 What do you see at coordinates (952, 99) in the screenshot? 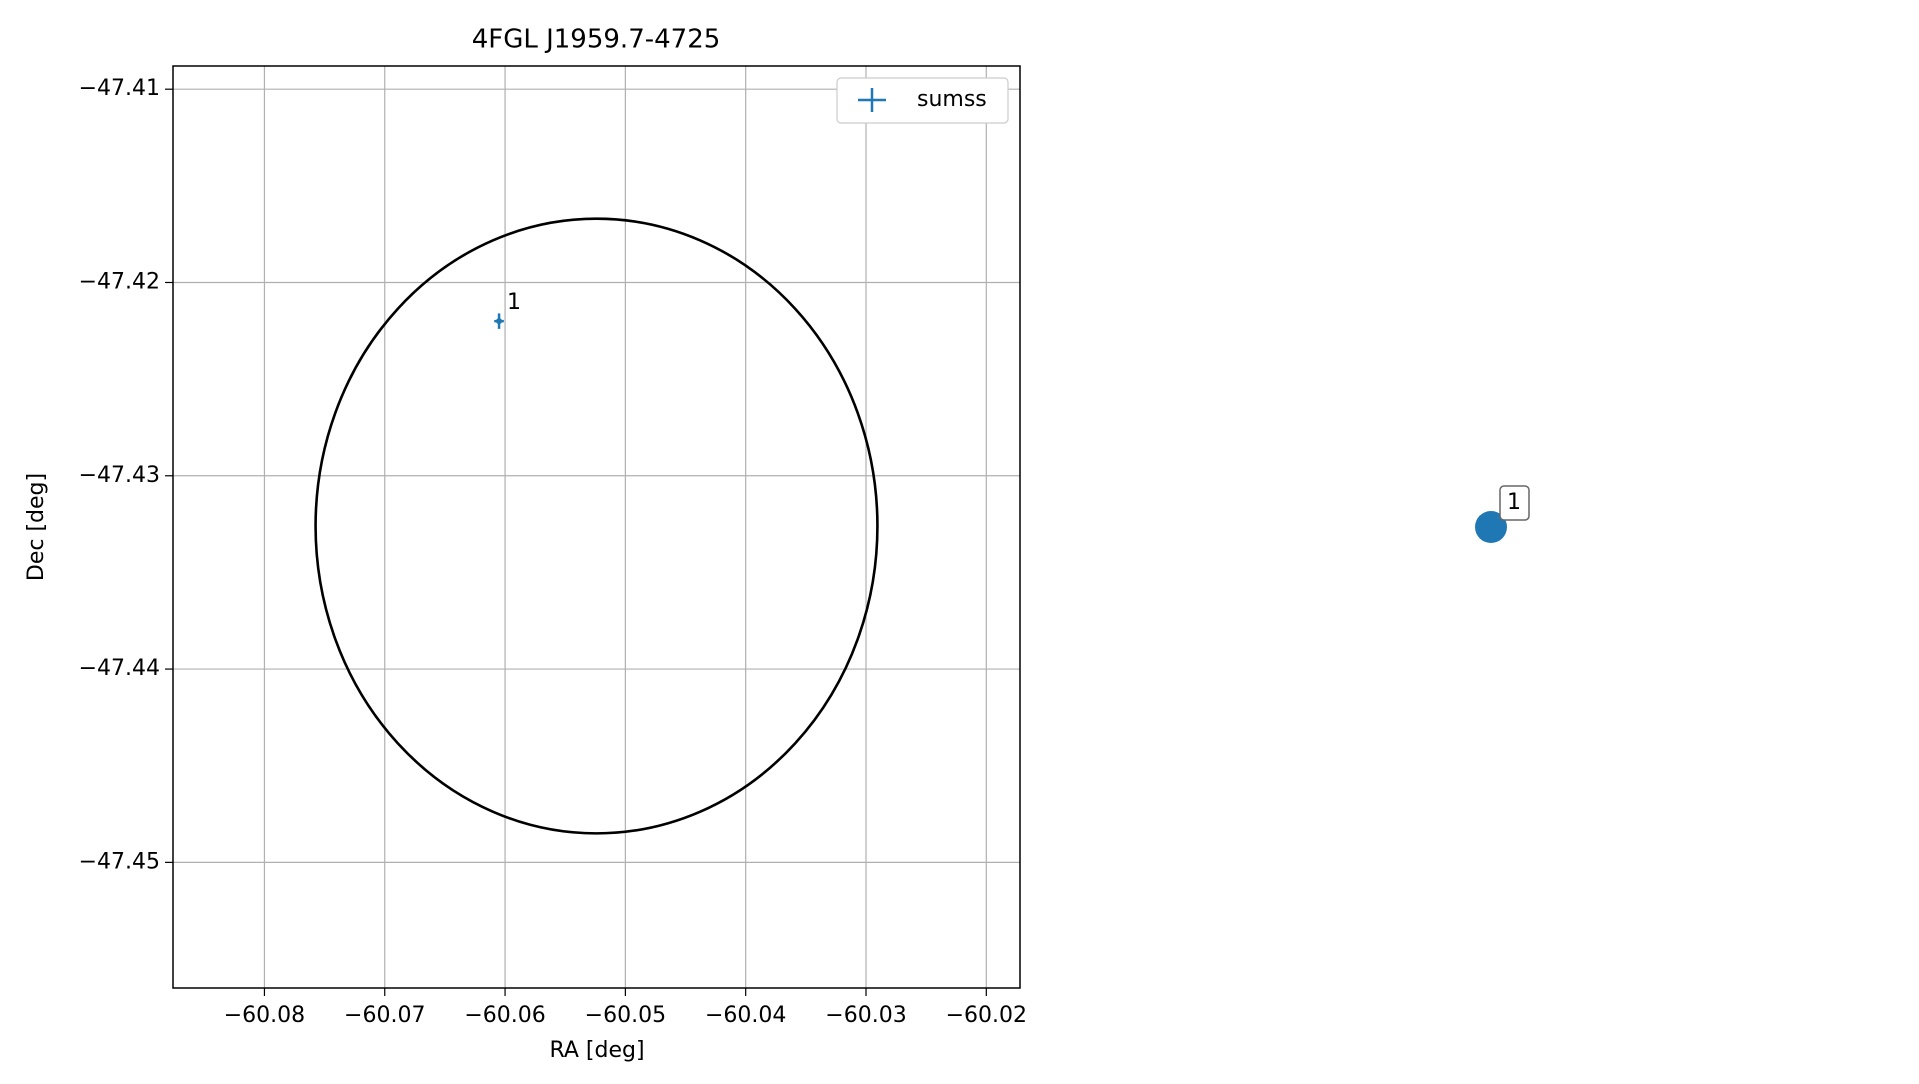
I see `legend-label: sumss` at bounding box center [952, 99].